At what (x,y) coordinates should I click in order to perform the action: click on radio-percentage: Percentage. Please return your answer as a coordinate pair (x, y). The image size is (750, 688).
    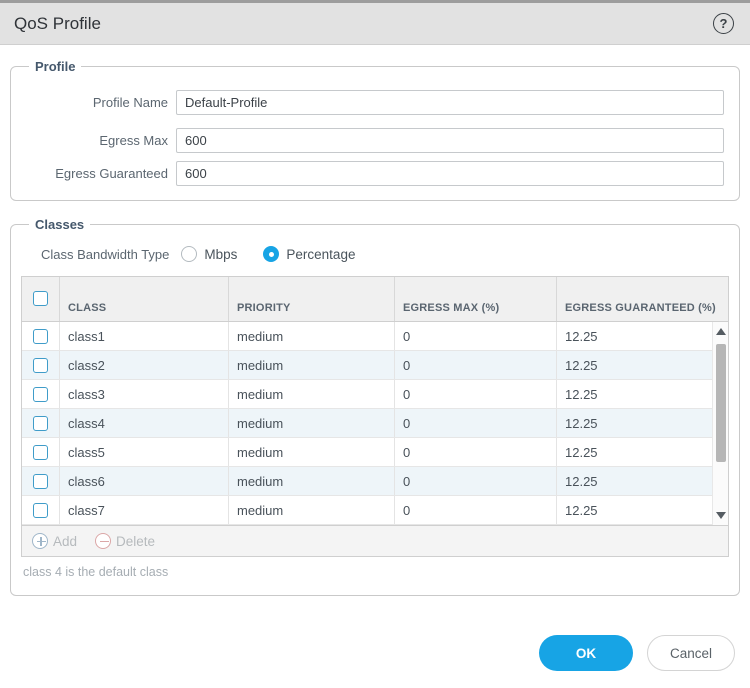
    Looking at the image, I should click on (309, 254).